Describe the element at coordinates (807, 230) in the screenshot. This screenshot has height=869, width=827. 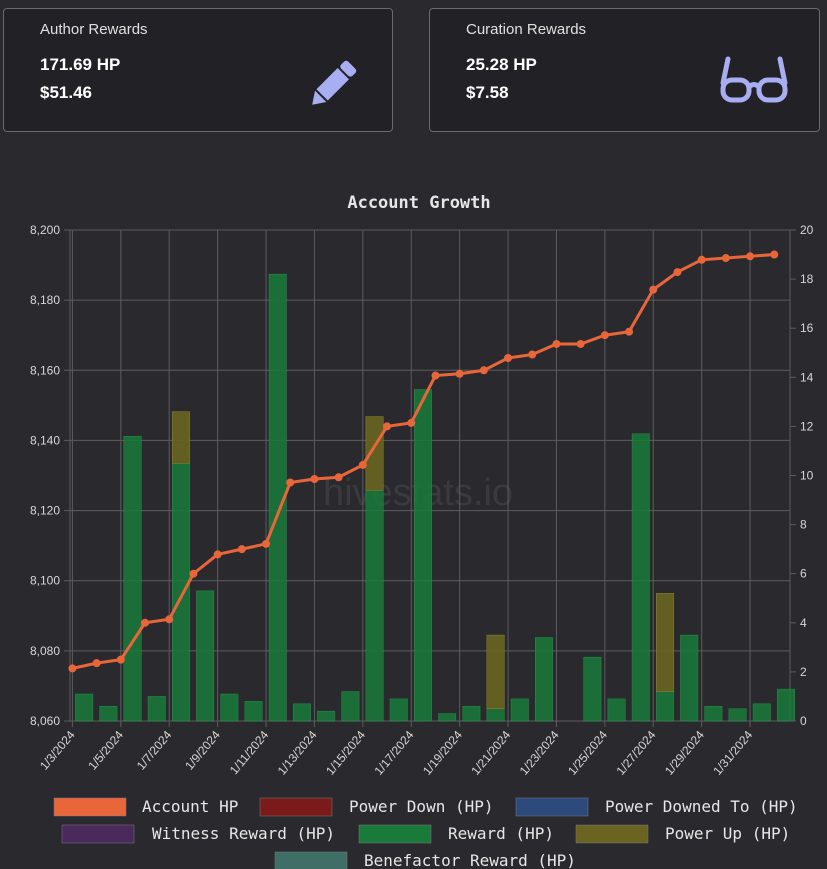
I see `y-right-tick-label: 20` at that location.